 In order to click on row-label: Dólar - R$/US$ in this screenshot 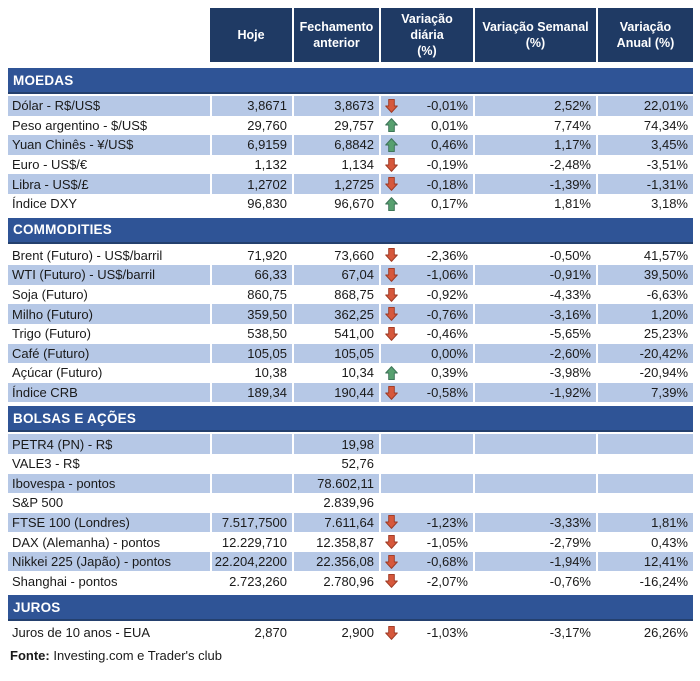, I will do `click(109, 106)`.